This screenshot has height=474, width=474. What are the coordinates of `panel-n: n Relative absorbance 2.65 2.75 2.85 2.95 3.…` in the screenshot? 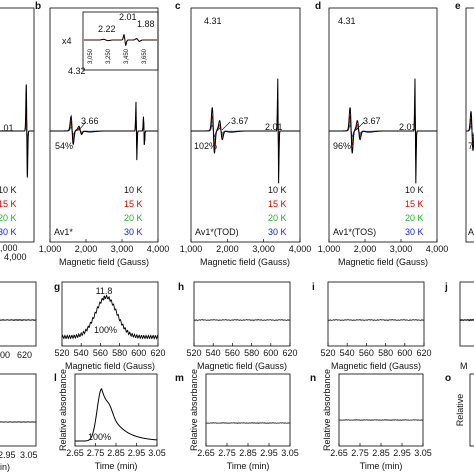 It's located at (371, 420).